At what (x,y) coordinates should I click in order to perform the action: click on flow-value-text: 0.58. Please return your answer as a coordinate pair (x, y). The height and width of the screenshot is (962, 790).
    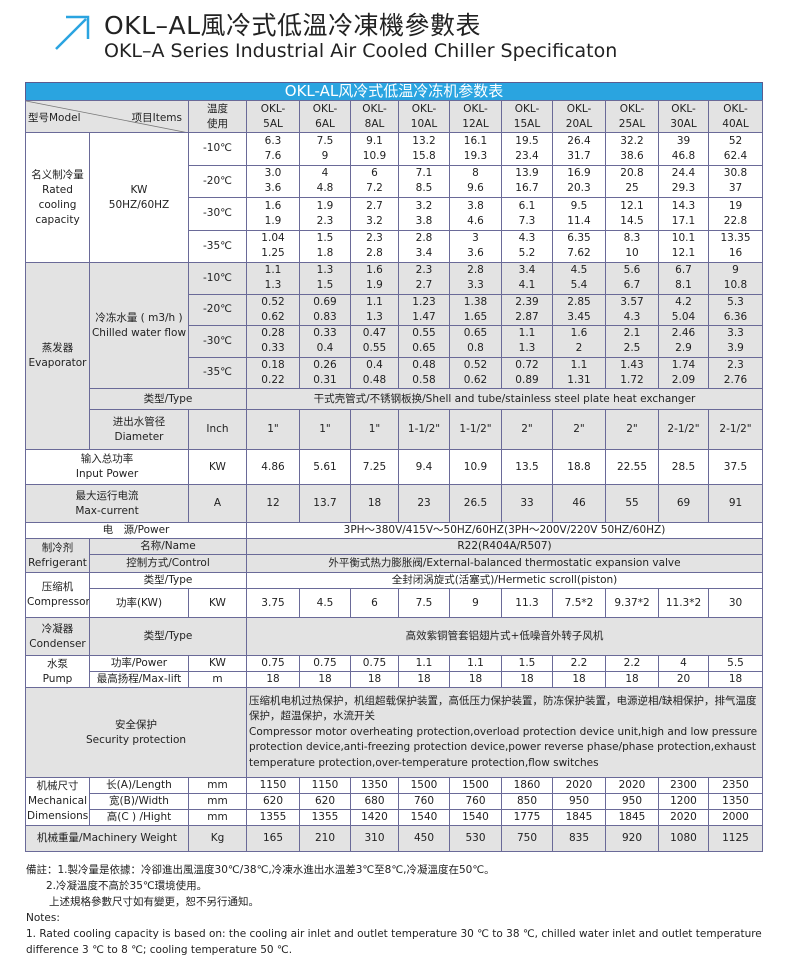
    Looking at the image, I should click on (424, 379).